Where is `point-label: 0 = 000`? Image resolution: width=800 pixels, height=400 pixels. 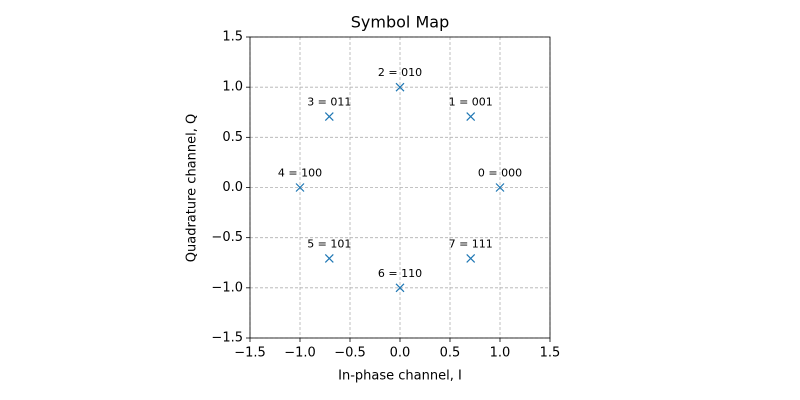
point-label: 0 = 000 is located at coordinates (500, 173).